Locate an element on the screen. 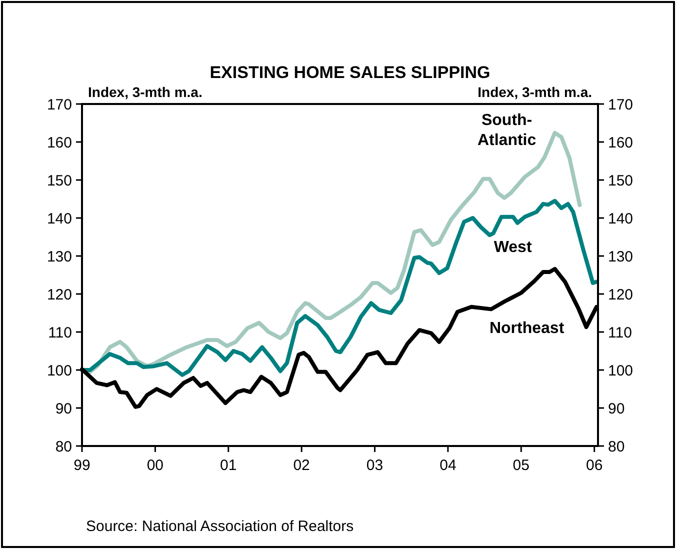 This screenshot has width=678, height=557. y-tick-label: 170 is located at coordinates (59, 105).